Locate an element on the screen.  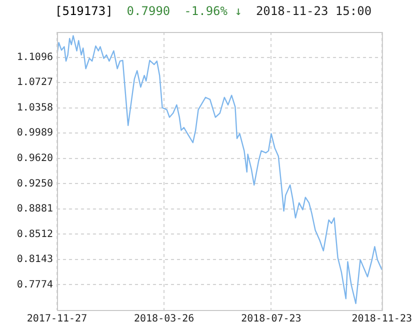
y-tick-label: 0.8881 is located at coordinates (34, 209).